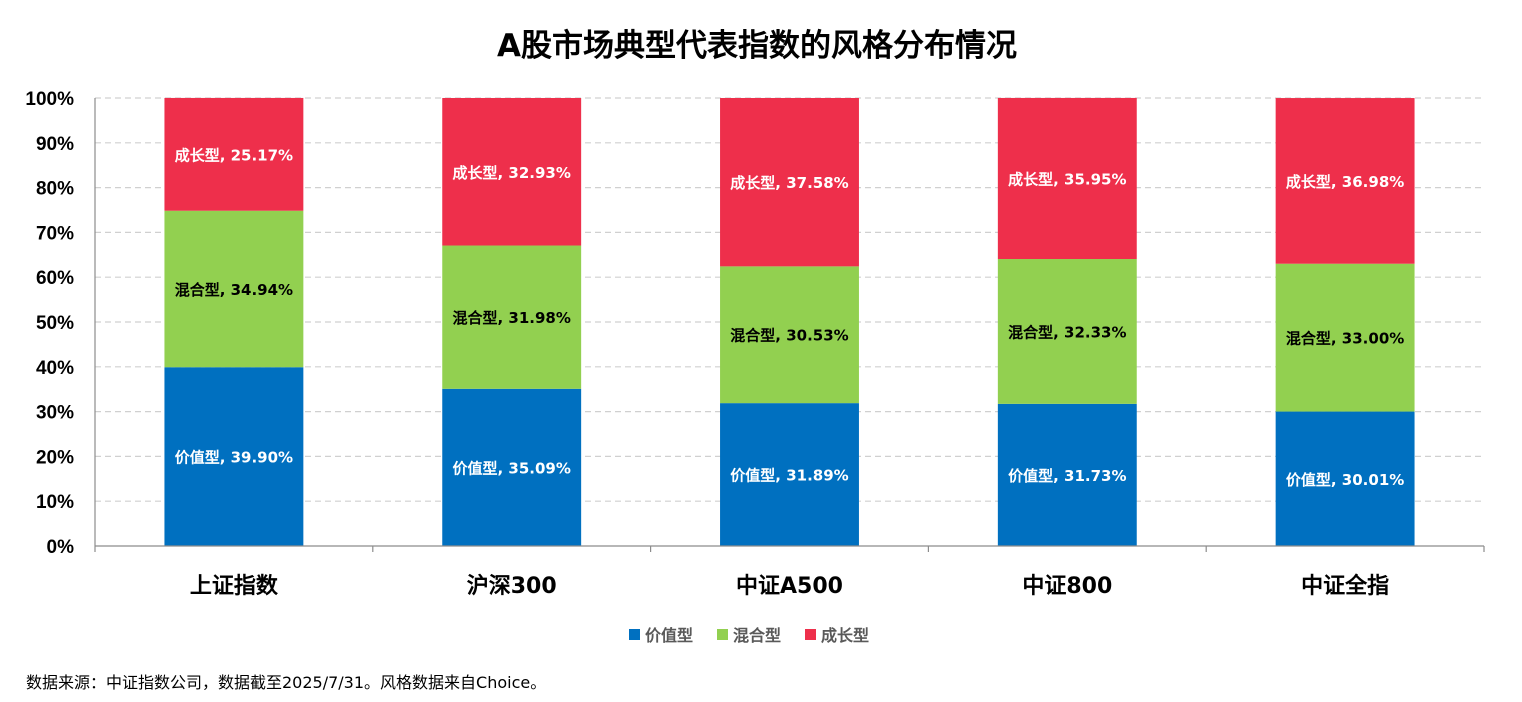  Describe the element at coordinates (55, 189) in the screenshot. I see `y-tick-label: 80%` at that location.